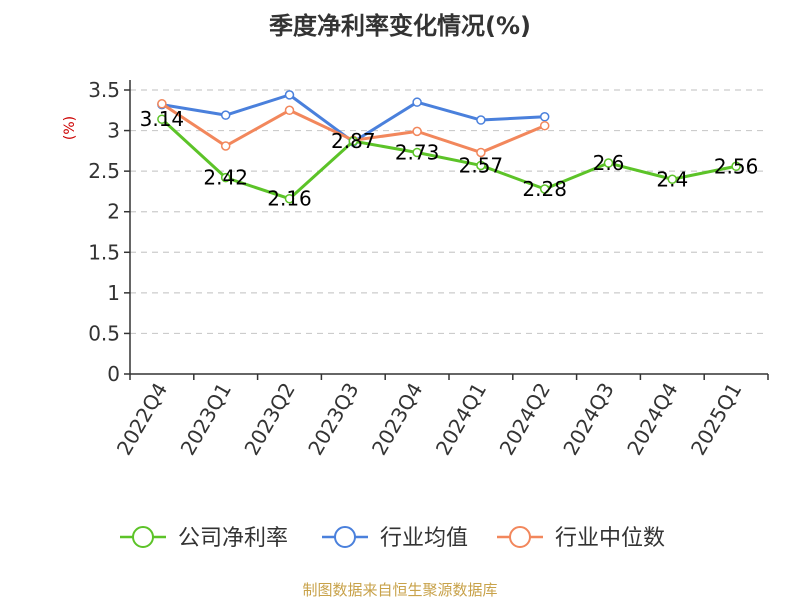  I want to click on data-labels: 3.14 2.42 2.16 2.87 2.73 2.57 2.28 2.6 2.4 2.56, so click(449, 159).